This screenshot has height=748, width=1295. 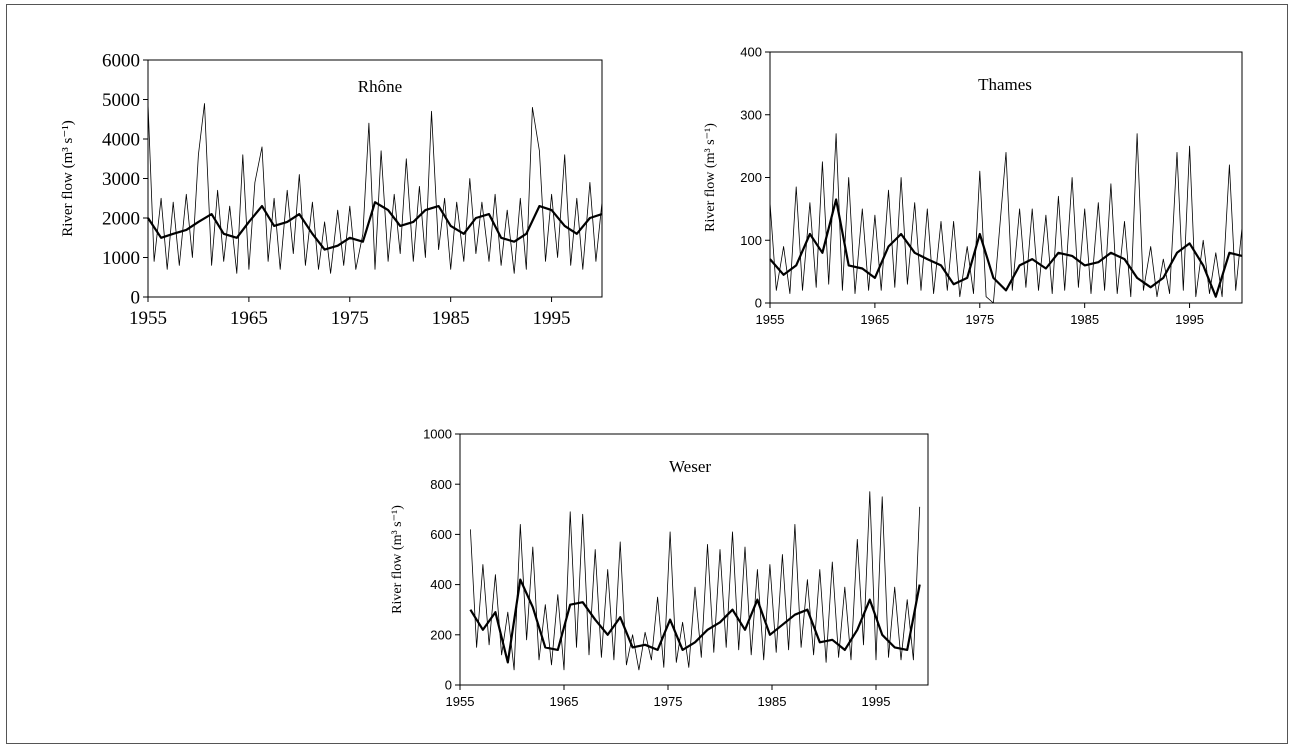 I want to click on y-tick-label: 5000, so click(x=121, y=100).